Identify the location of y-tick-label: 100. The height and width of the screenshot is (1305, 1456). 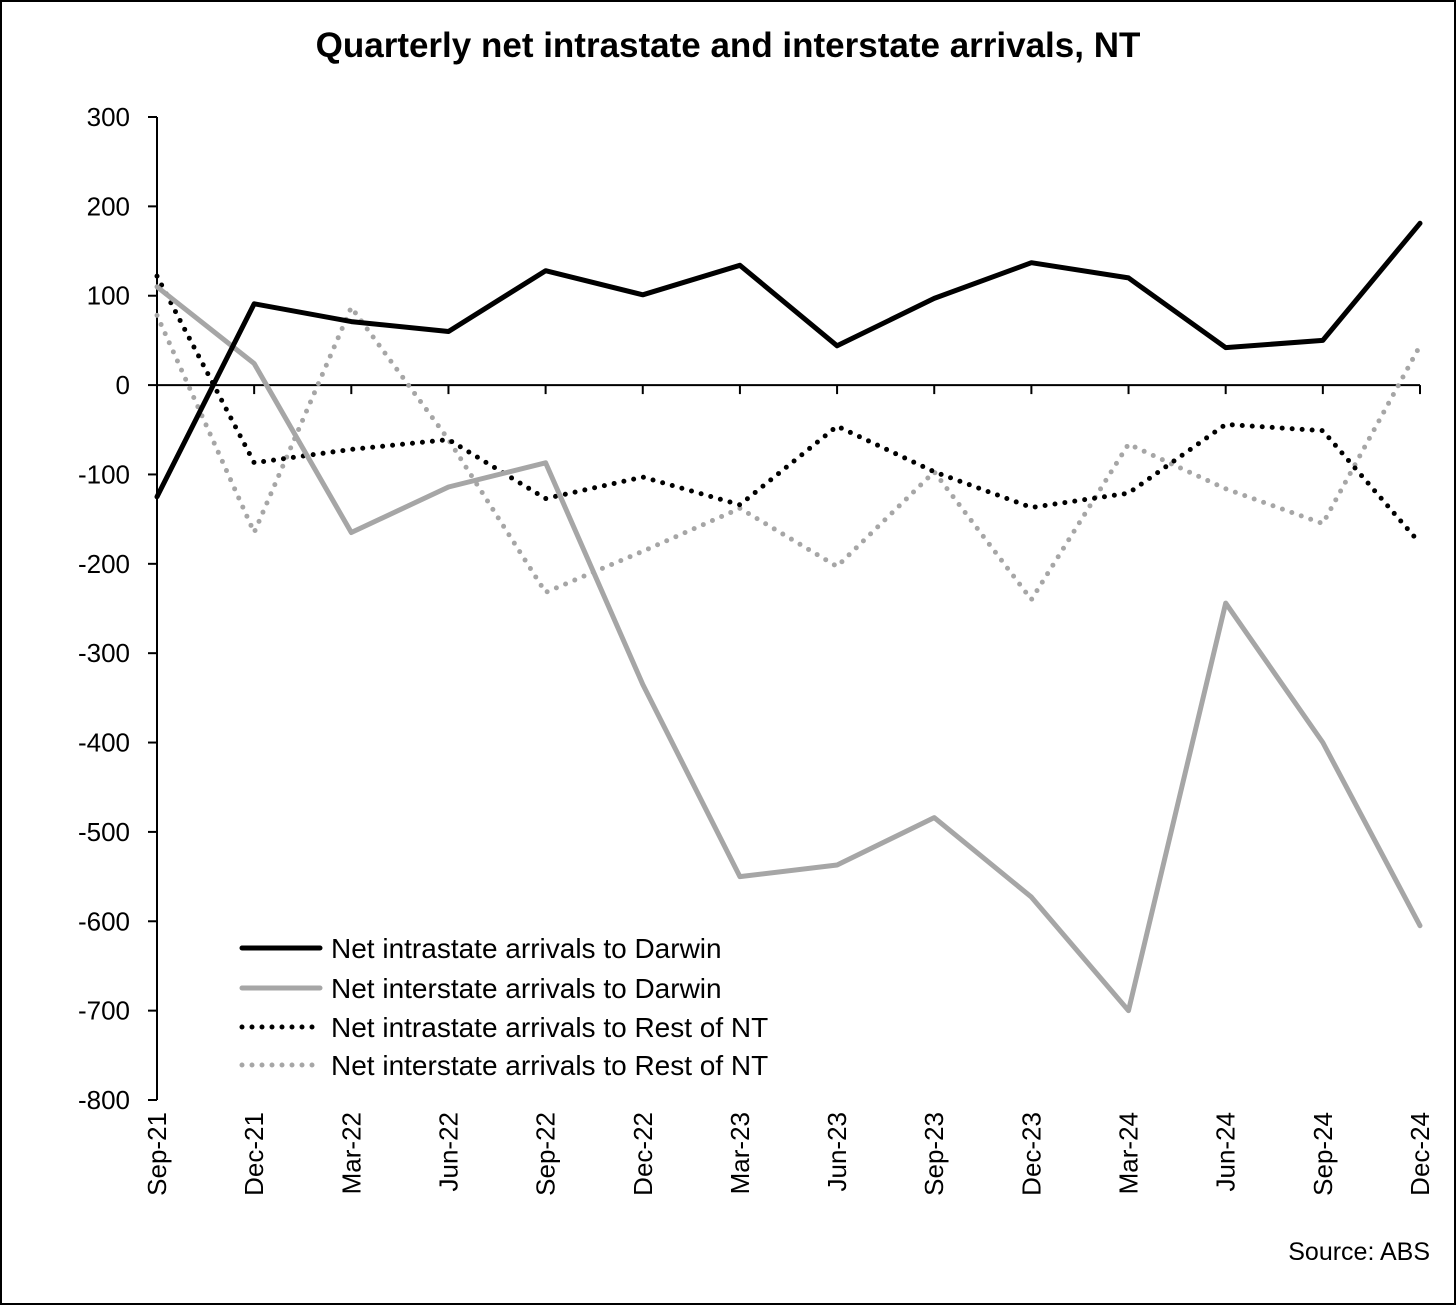
(108, 296).